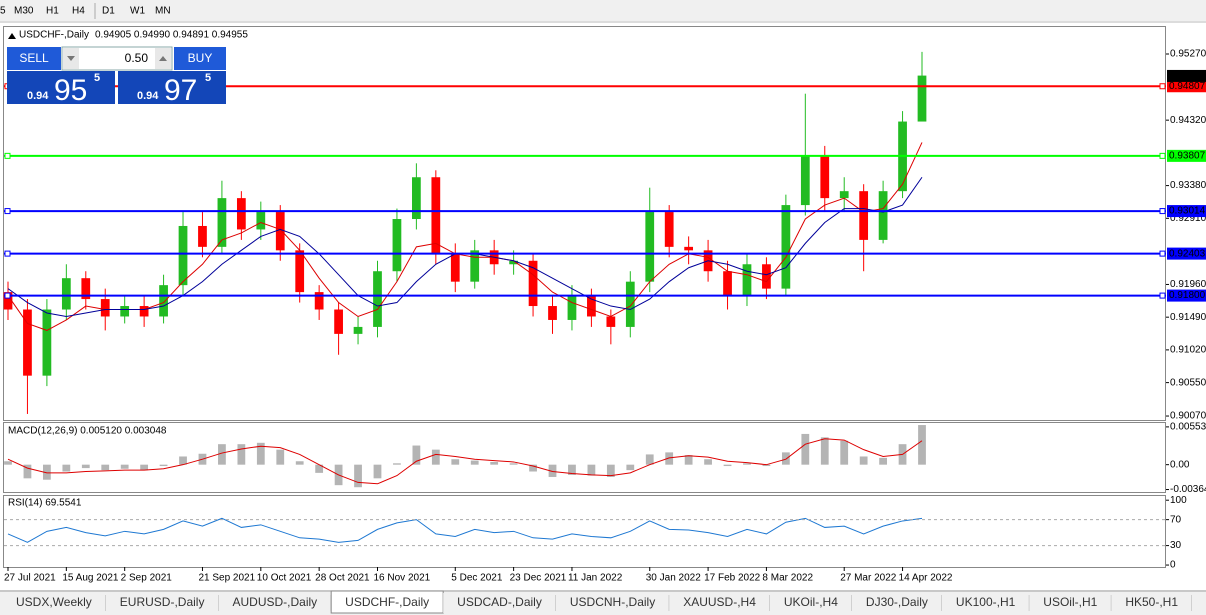  What do you see at coordinates (78, 11) in the screenshot?
I see `timeframe-button: H4` at bounding box center [78, 11].